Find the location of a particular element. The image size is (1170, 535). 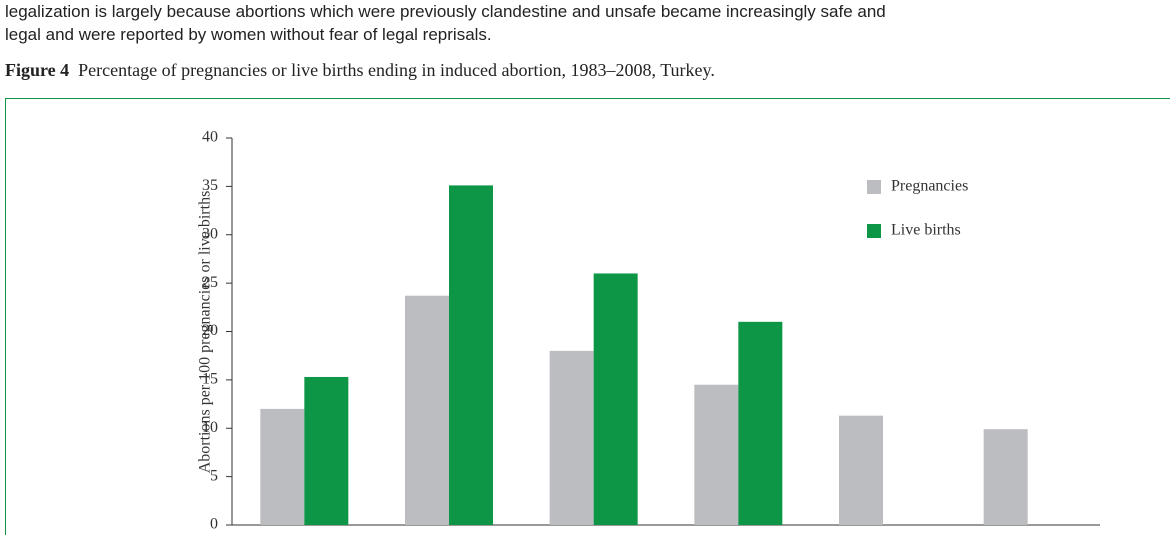

y-tick-label: 25 is located at coordinates (210, 282).